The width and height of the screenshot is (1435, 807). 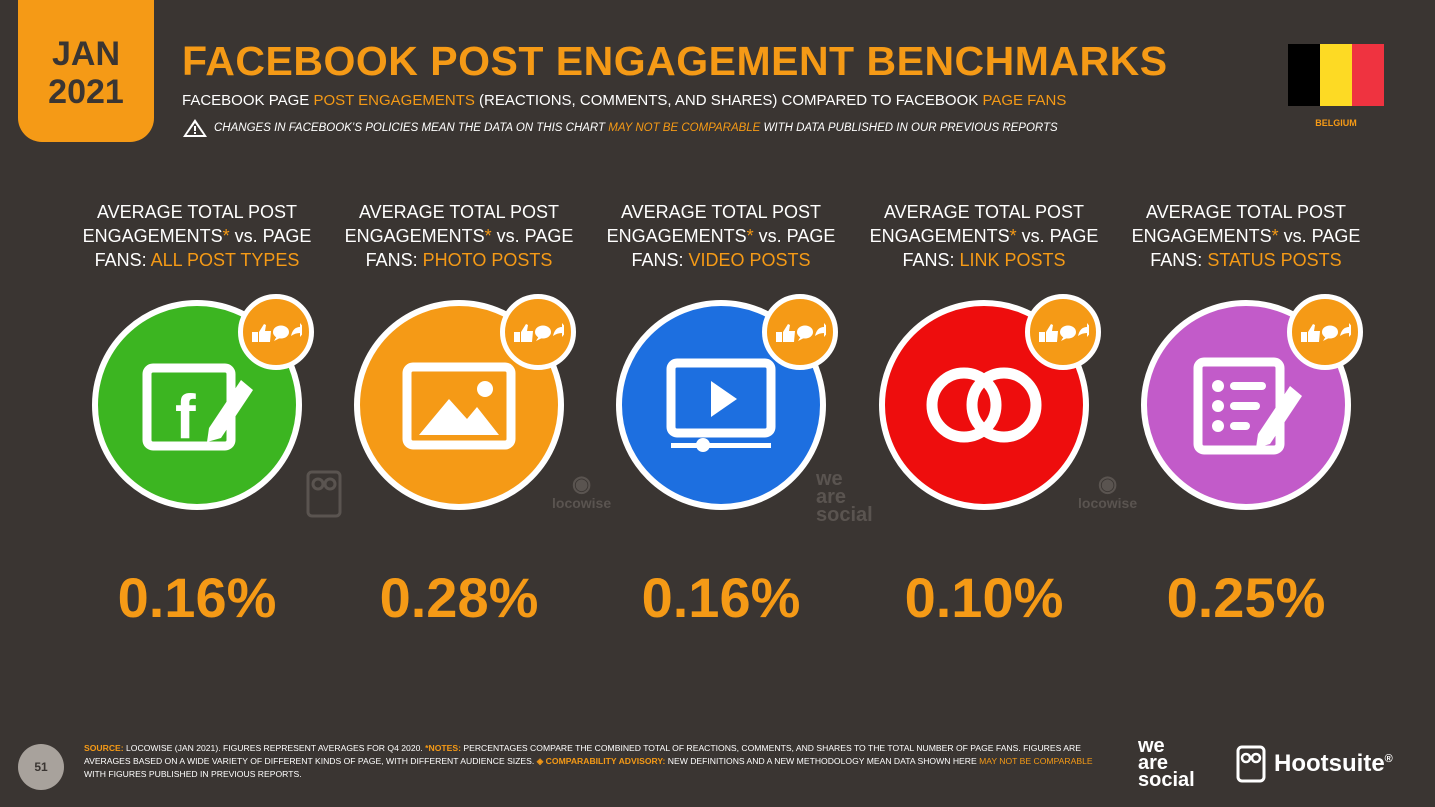 What do you see at coordinates (844, 515) in the screenshot?
I see `wm-social: social` at bounding box center [844, 515].